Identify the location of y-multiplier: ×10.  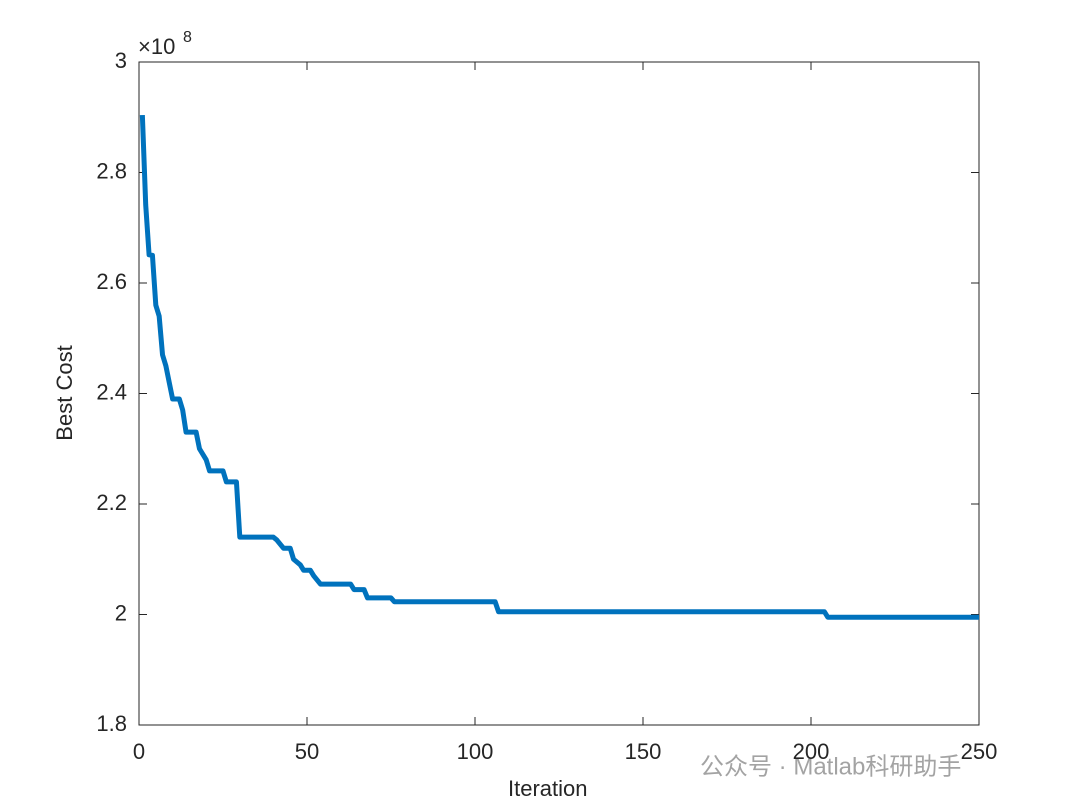
(156, 46).